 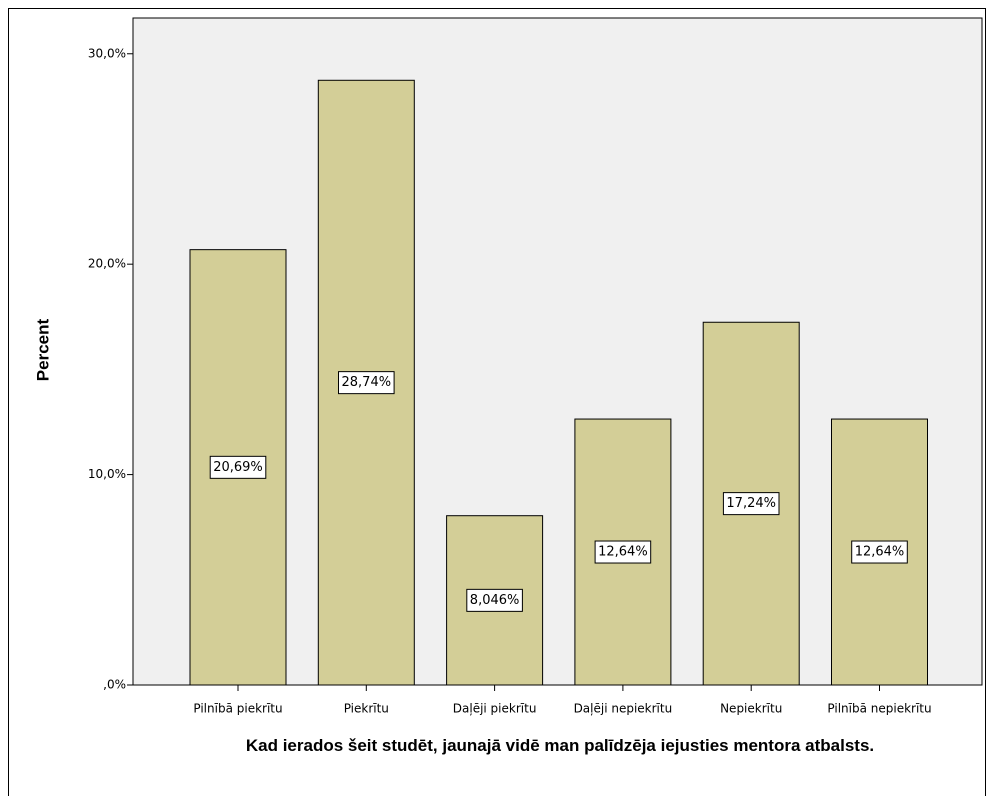 What do you see at coordinates (366, 709) in the screenshot?
I see `x-tick-label: Piekrītu` at bounding box center [366, 709].